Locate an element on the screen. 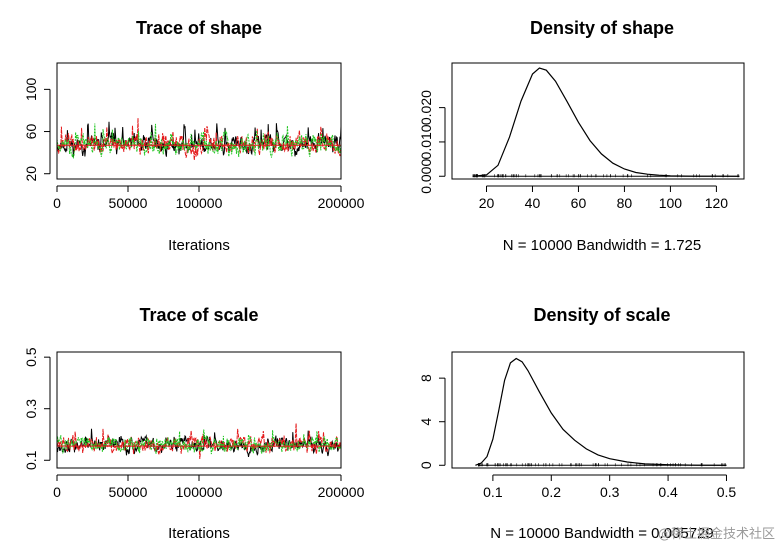 The height and width of the screenshot is (549, 781). y-tick-label: 100 is located at coordinates (31, 89).